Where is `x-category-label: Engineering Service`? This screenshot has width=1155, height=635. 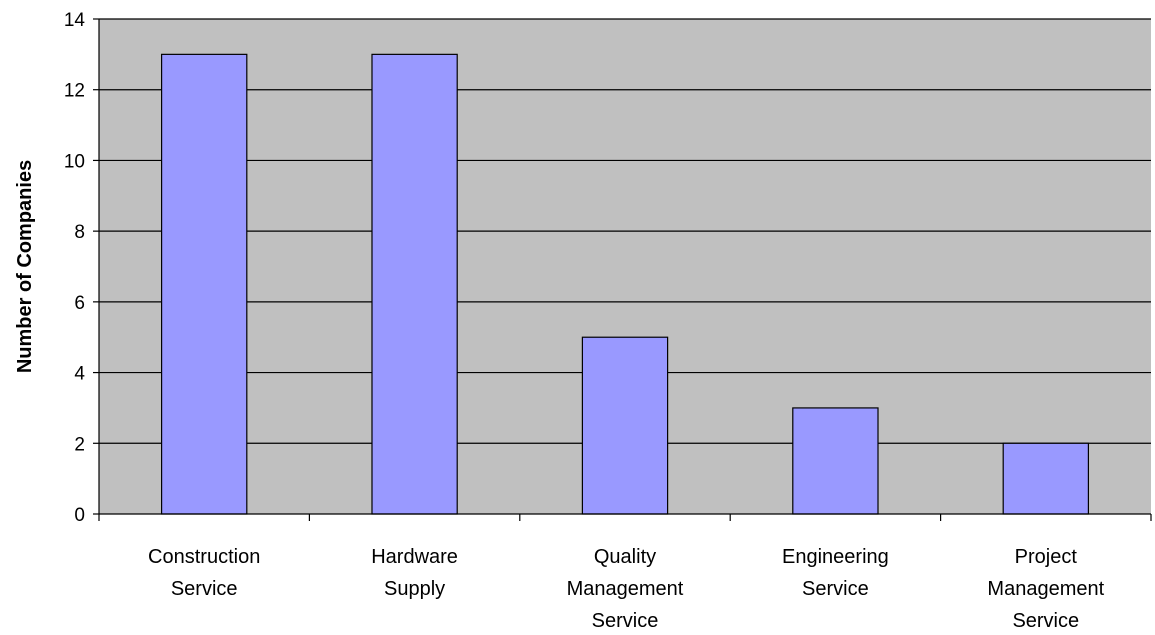
x-category-label: Engineering Service is located at coordinates (835, 573).